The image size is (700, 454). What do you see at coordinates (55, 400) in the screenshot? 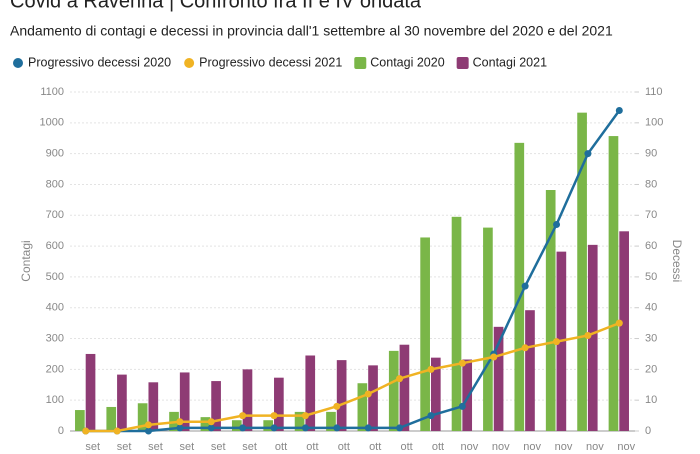
I see `y-tick-label: 100` at bounding box center [55, 400].